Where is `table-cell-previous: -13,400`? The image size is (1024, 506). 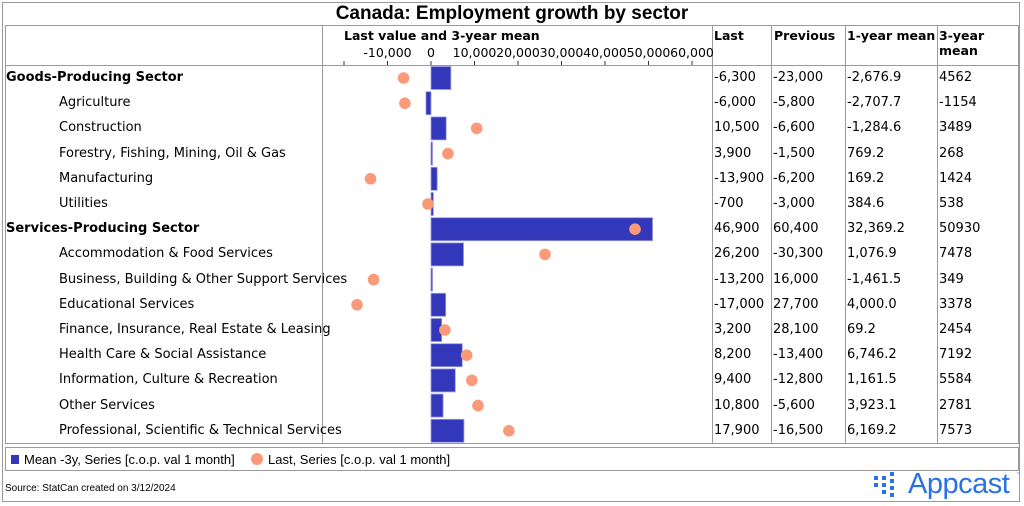 table-cell-previous: -13,400 is located at coordinates (798, 355).